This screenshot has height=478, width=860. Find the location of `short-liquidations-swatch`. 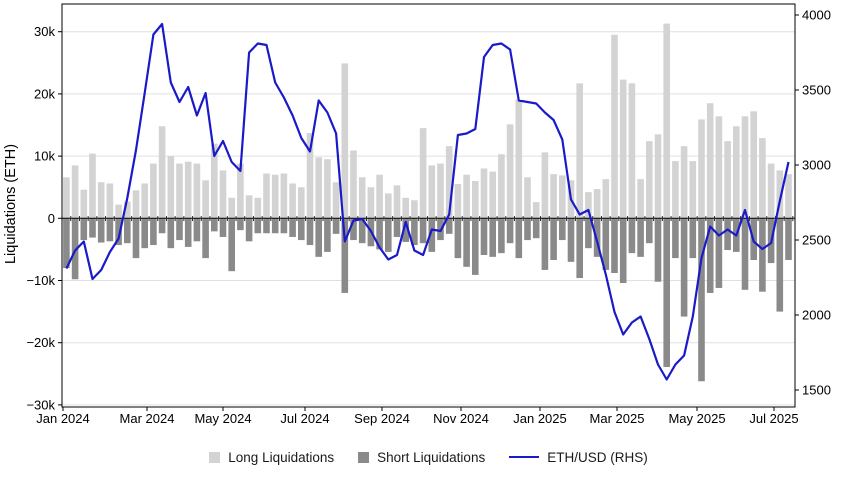

short-liquidations-swatch is located at coordinates (364, 457).